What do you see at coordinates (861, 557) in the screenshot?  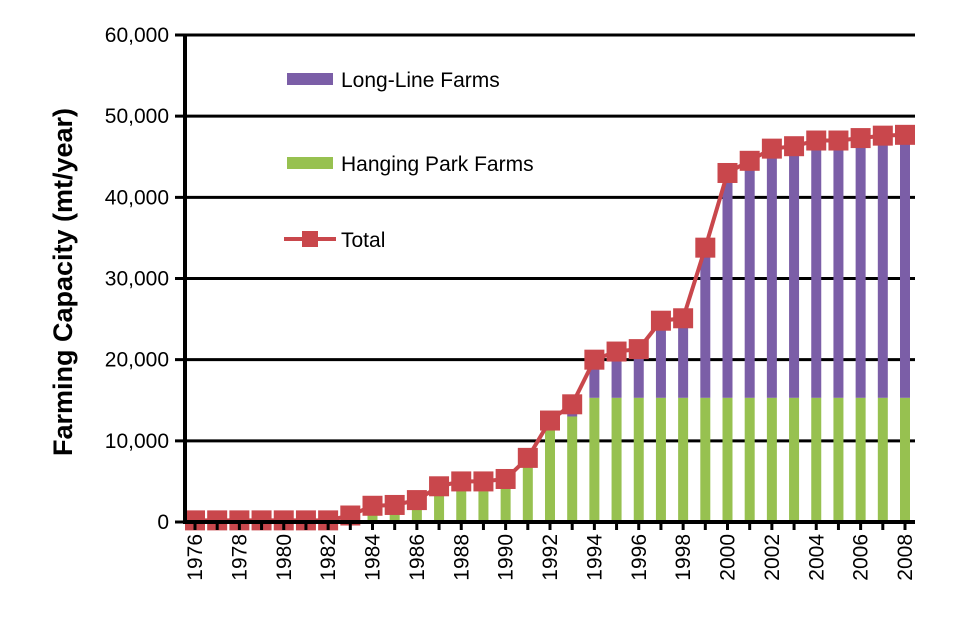 I see `x-tick-label: 2006` at bounding box center [861, 557].